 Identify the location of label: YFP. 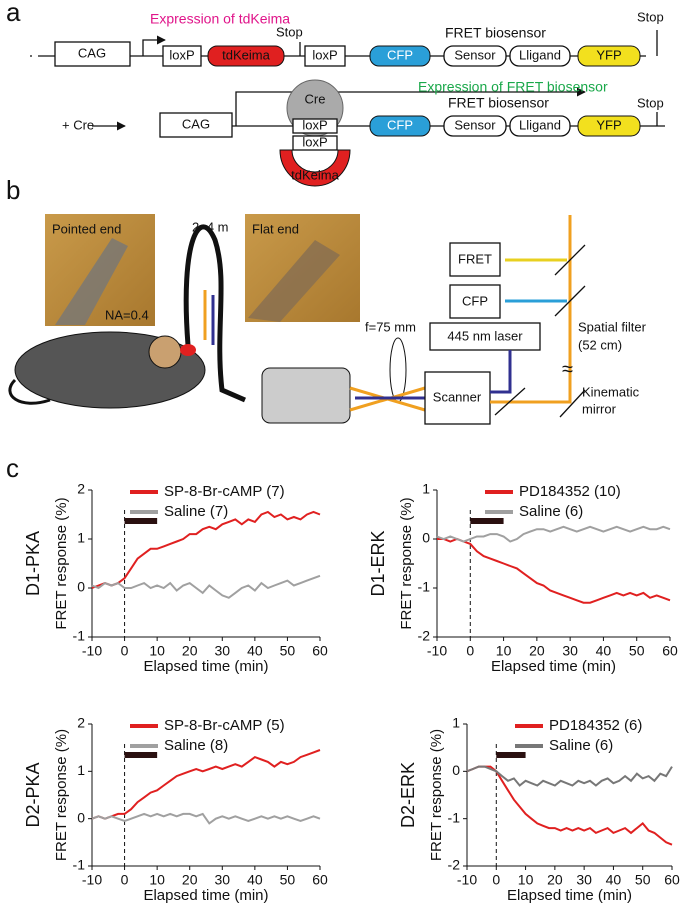
(608, 54).